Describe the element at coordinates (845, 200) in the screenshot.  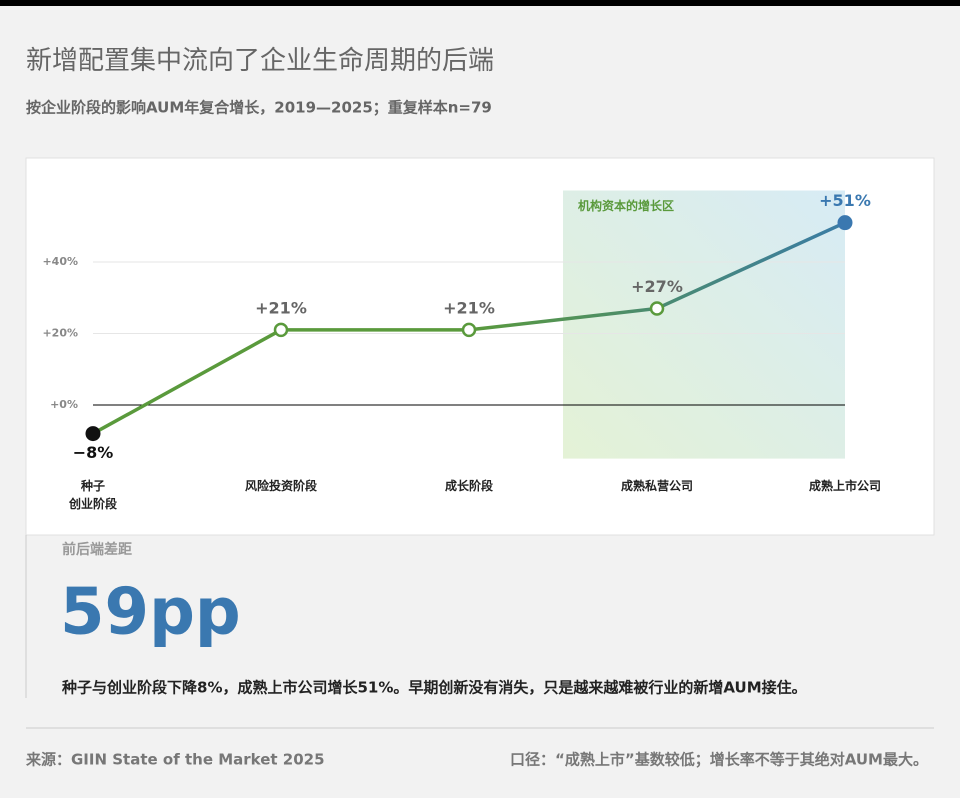
I see `value-label: +51%` at that location.